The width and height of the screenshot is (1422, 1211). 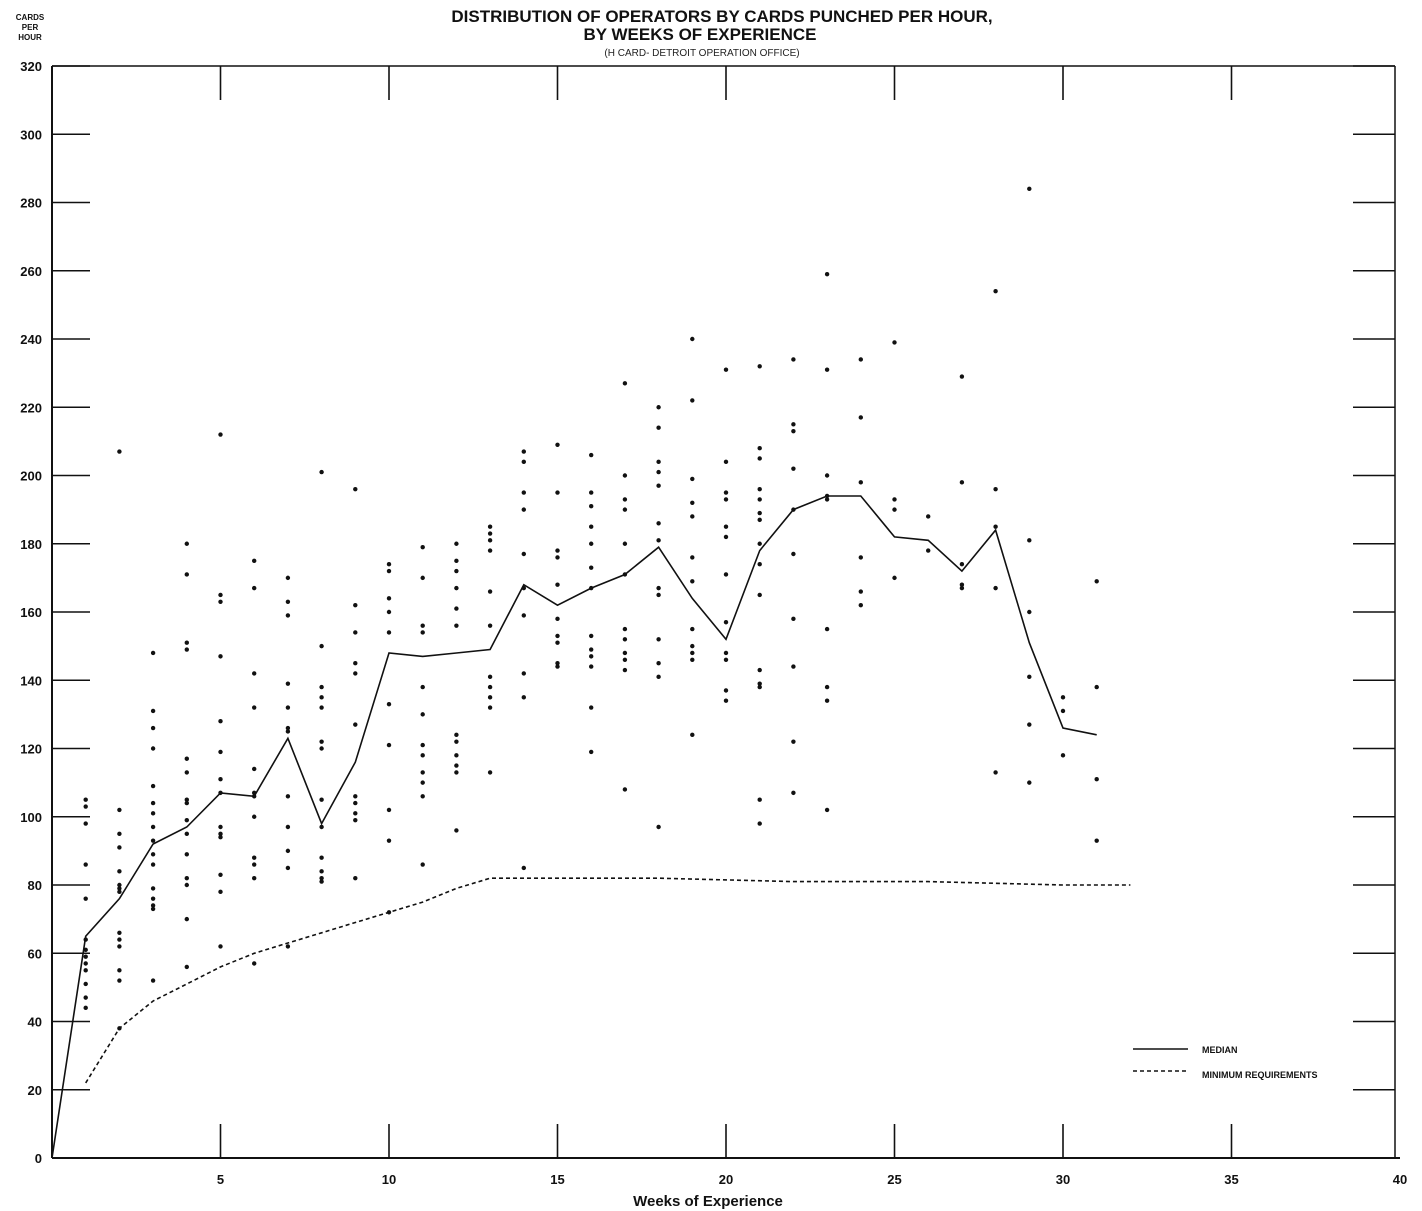 What do you see at coordinates (35, 885) in the screenshot?
I see `y-tick-label: 80` at bounding box center [35, 885].